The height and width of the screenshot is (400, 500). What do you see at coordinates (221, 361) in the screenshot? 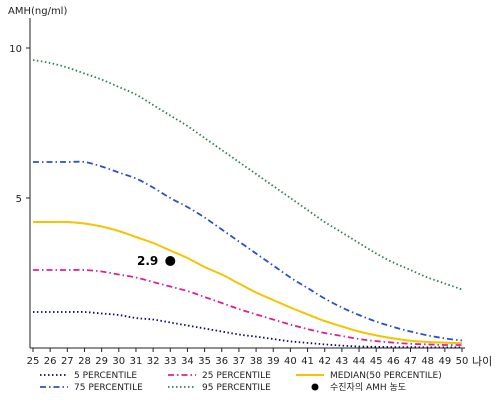
I see `x-tick-label: 36` at bounding box center [221, 361].